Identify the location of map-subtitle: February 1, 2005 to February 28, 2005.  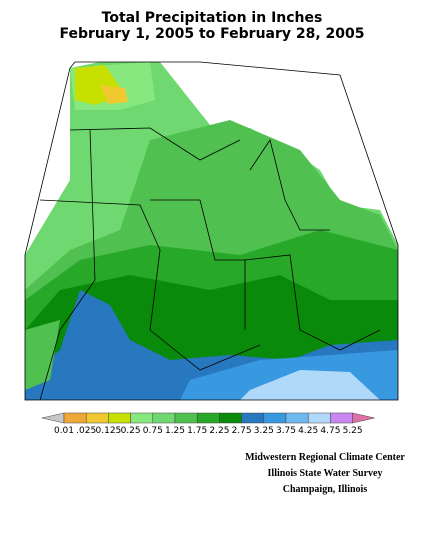
(211, 34).